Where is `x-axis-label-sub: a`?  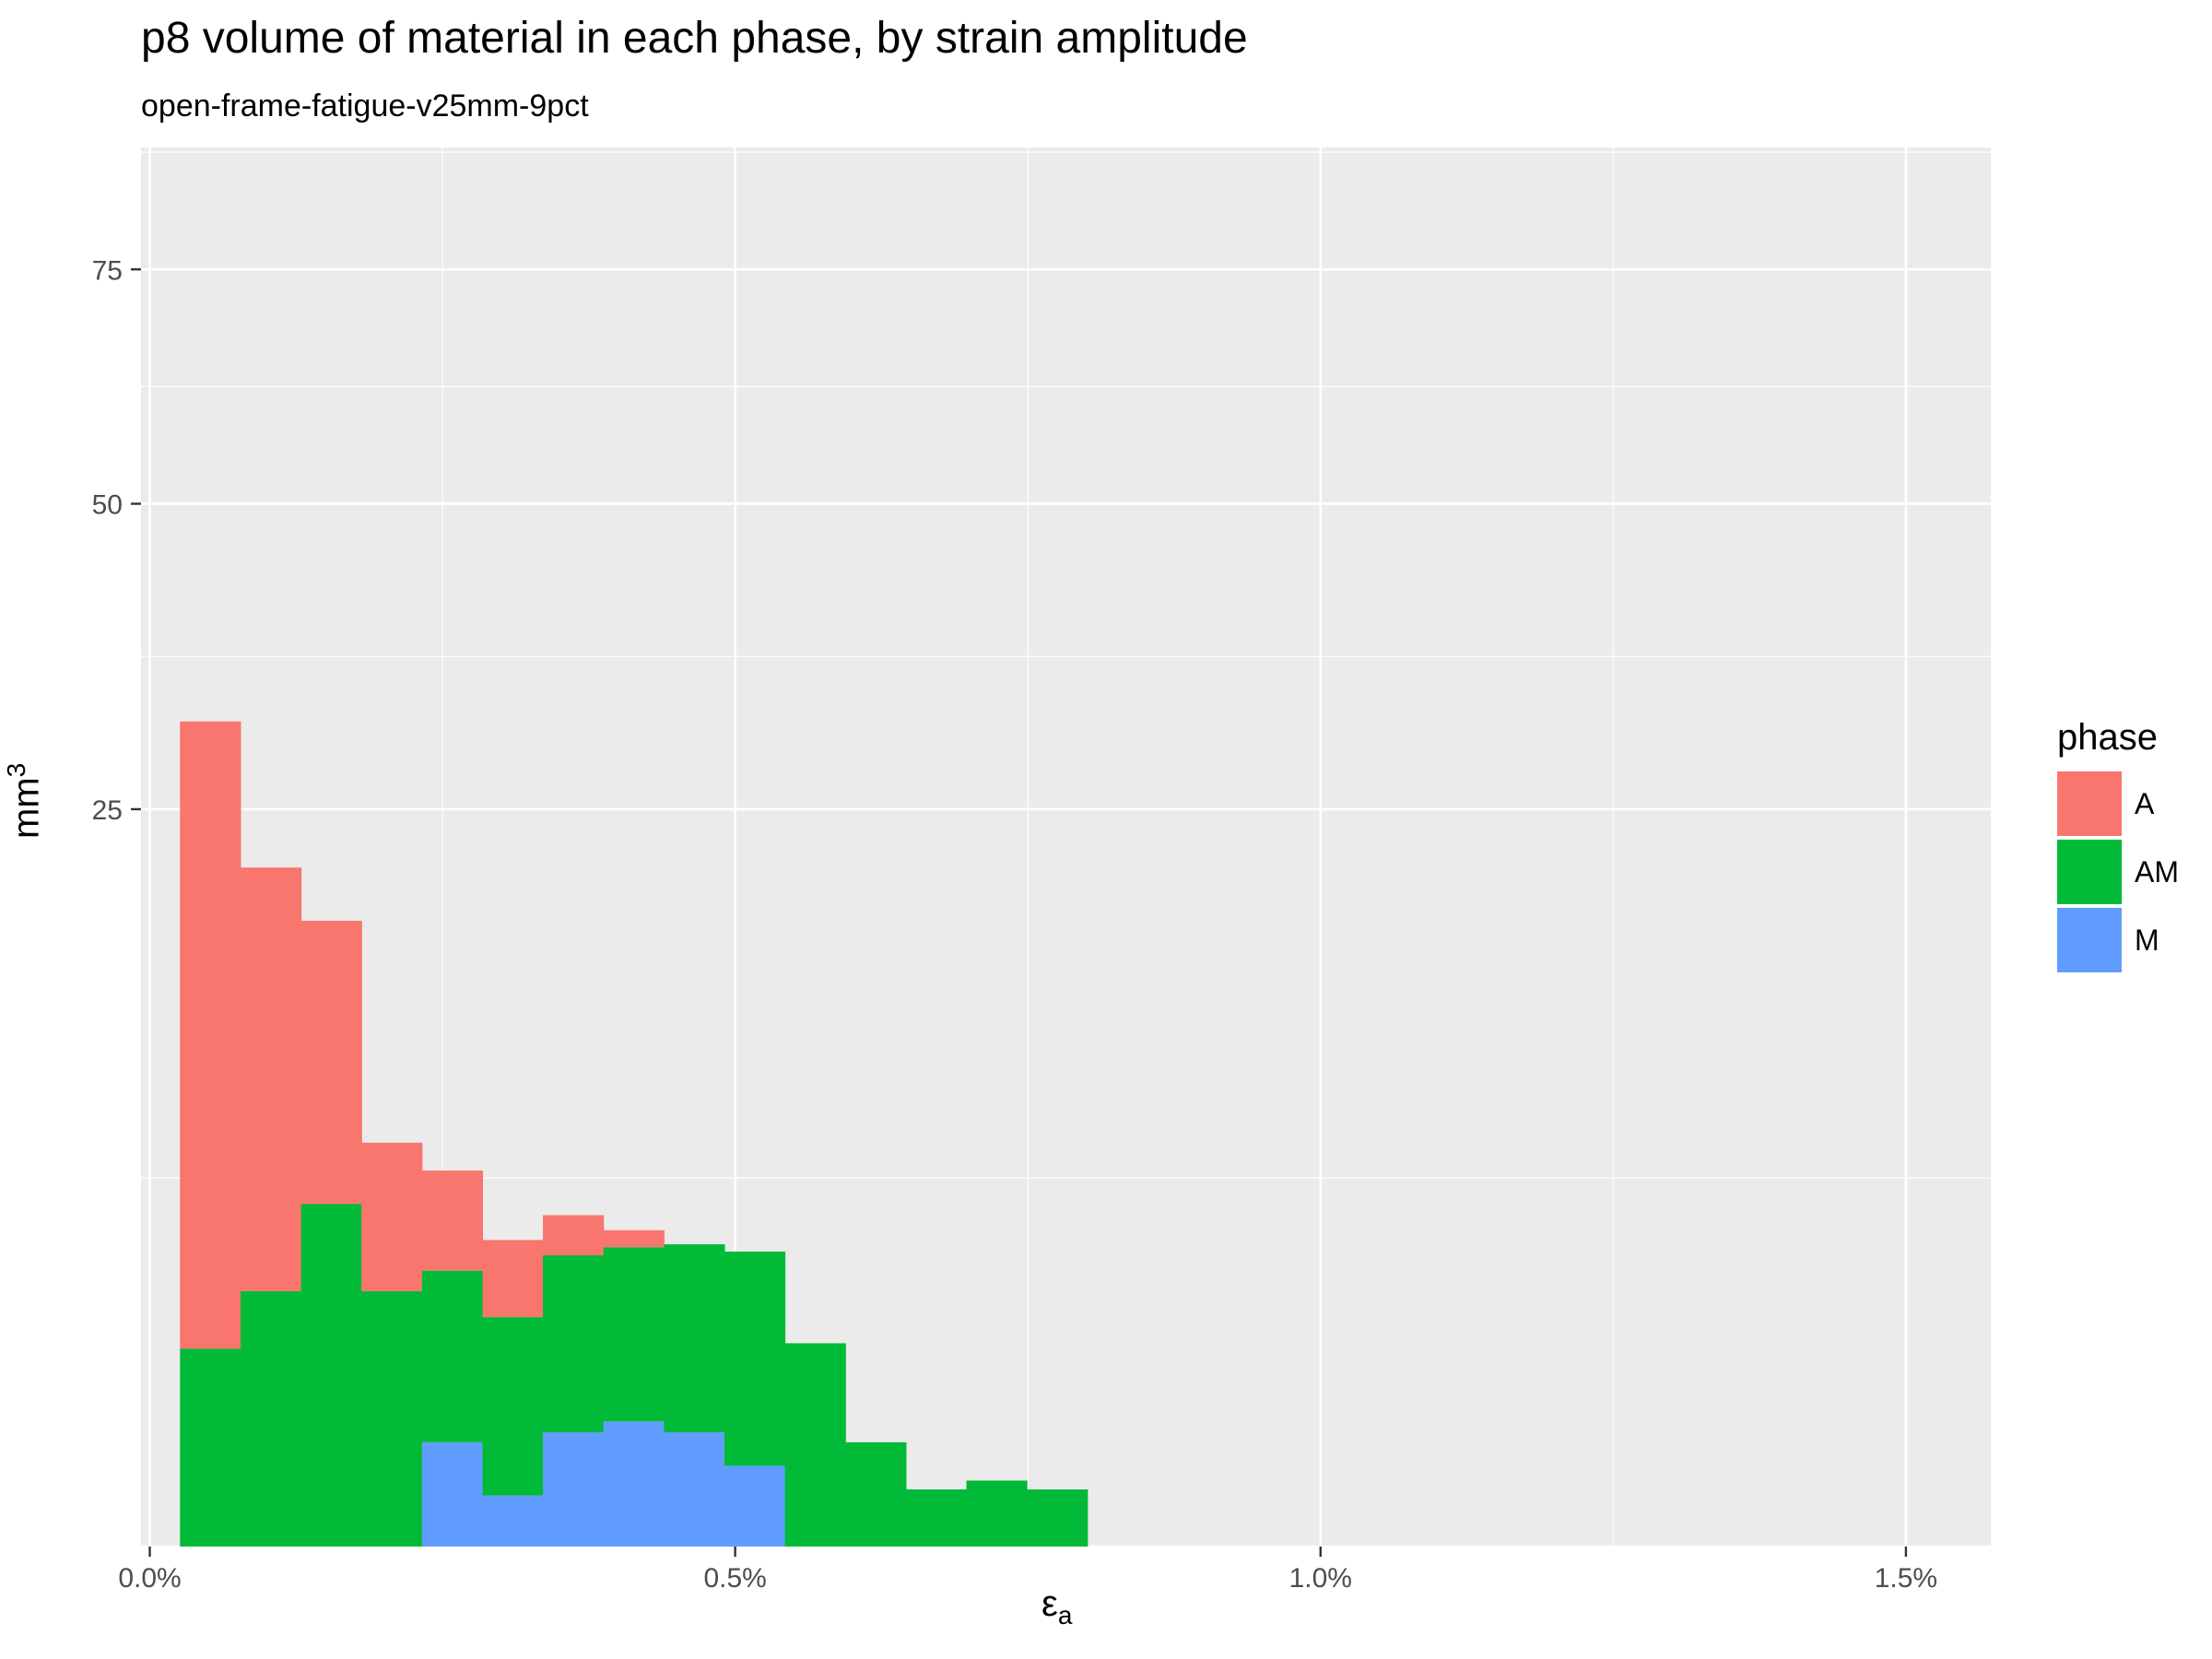 x-axis-label-sub: a is located at coordinates (1065, 1615).